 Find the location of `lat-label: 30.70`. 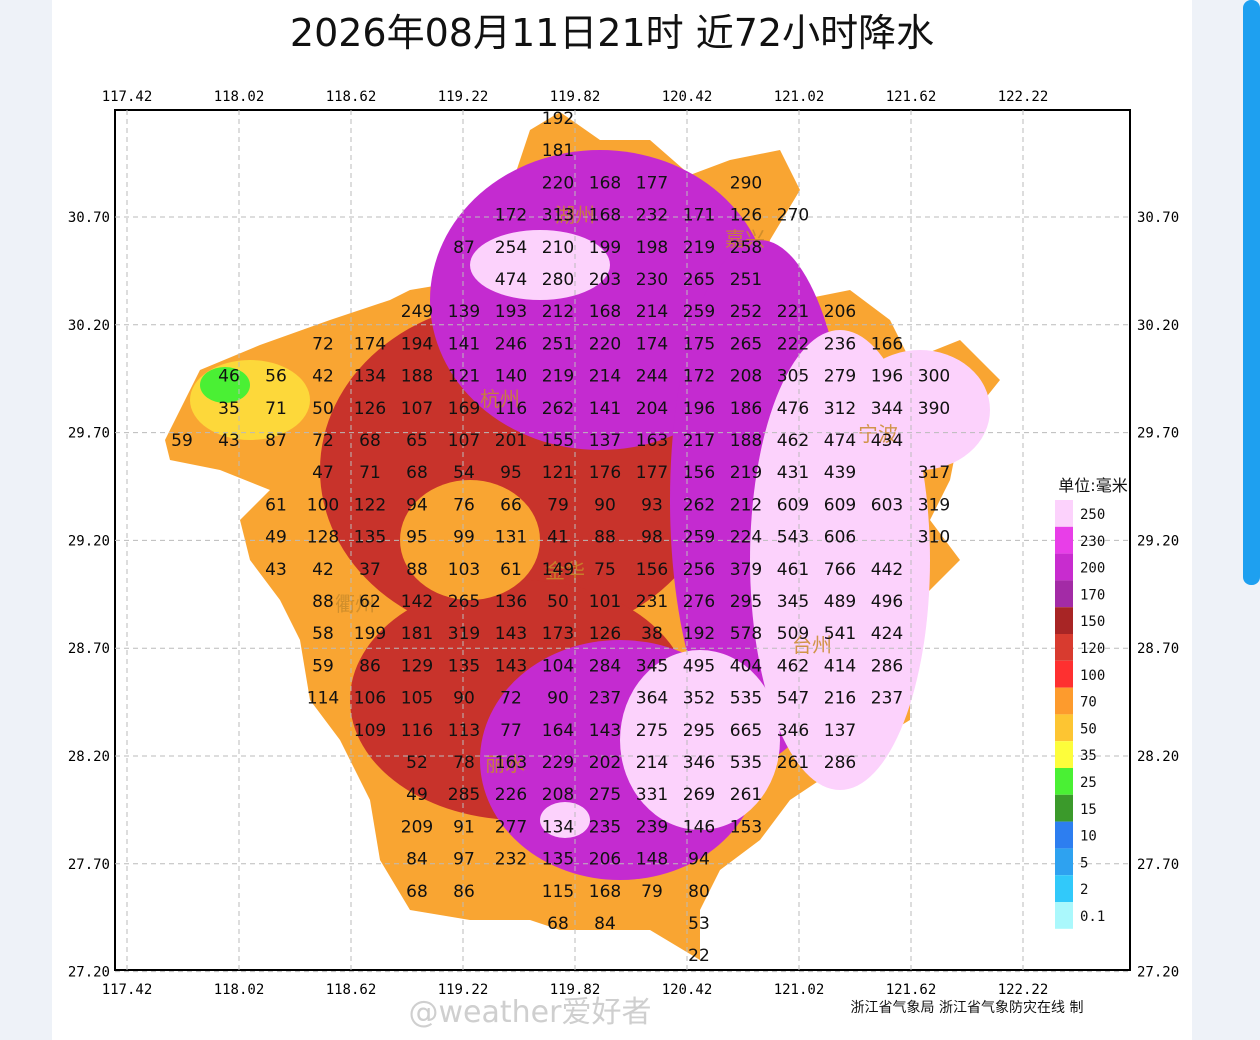

lat-label: 30.70 is located at coordinates (1158, 218).